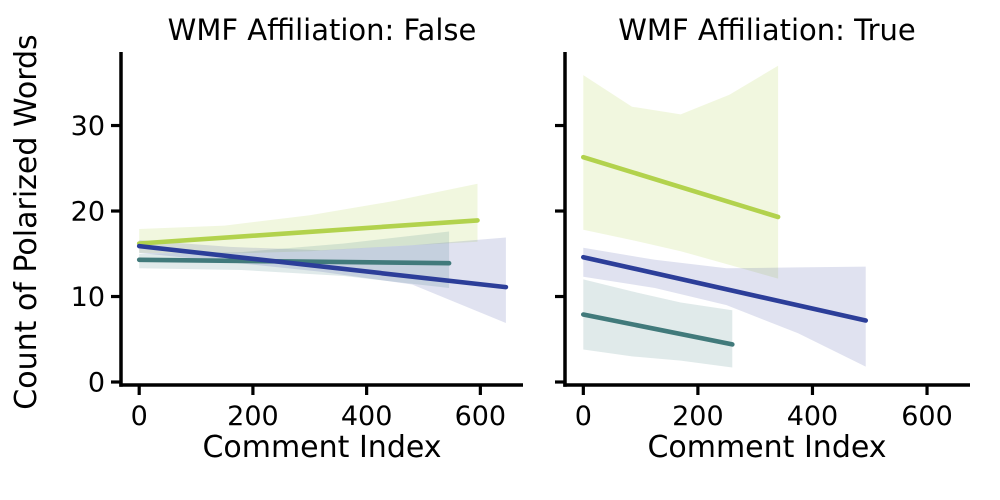 The width and height of the screenshot is (1000, 500). What do you see at coordinates (322, 30) in the screenshot?
I see `panel-title-wmf-false: WMF Affiliation: False` at bounding box center [322, 30].